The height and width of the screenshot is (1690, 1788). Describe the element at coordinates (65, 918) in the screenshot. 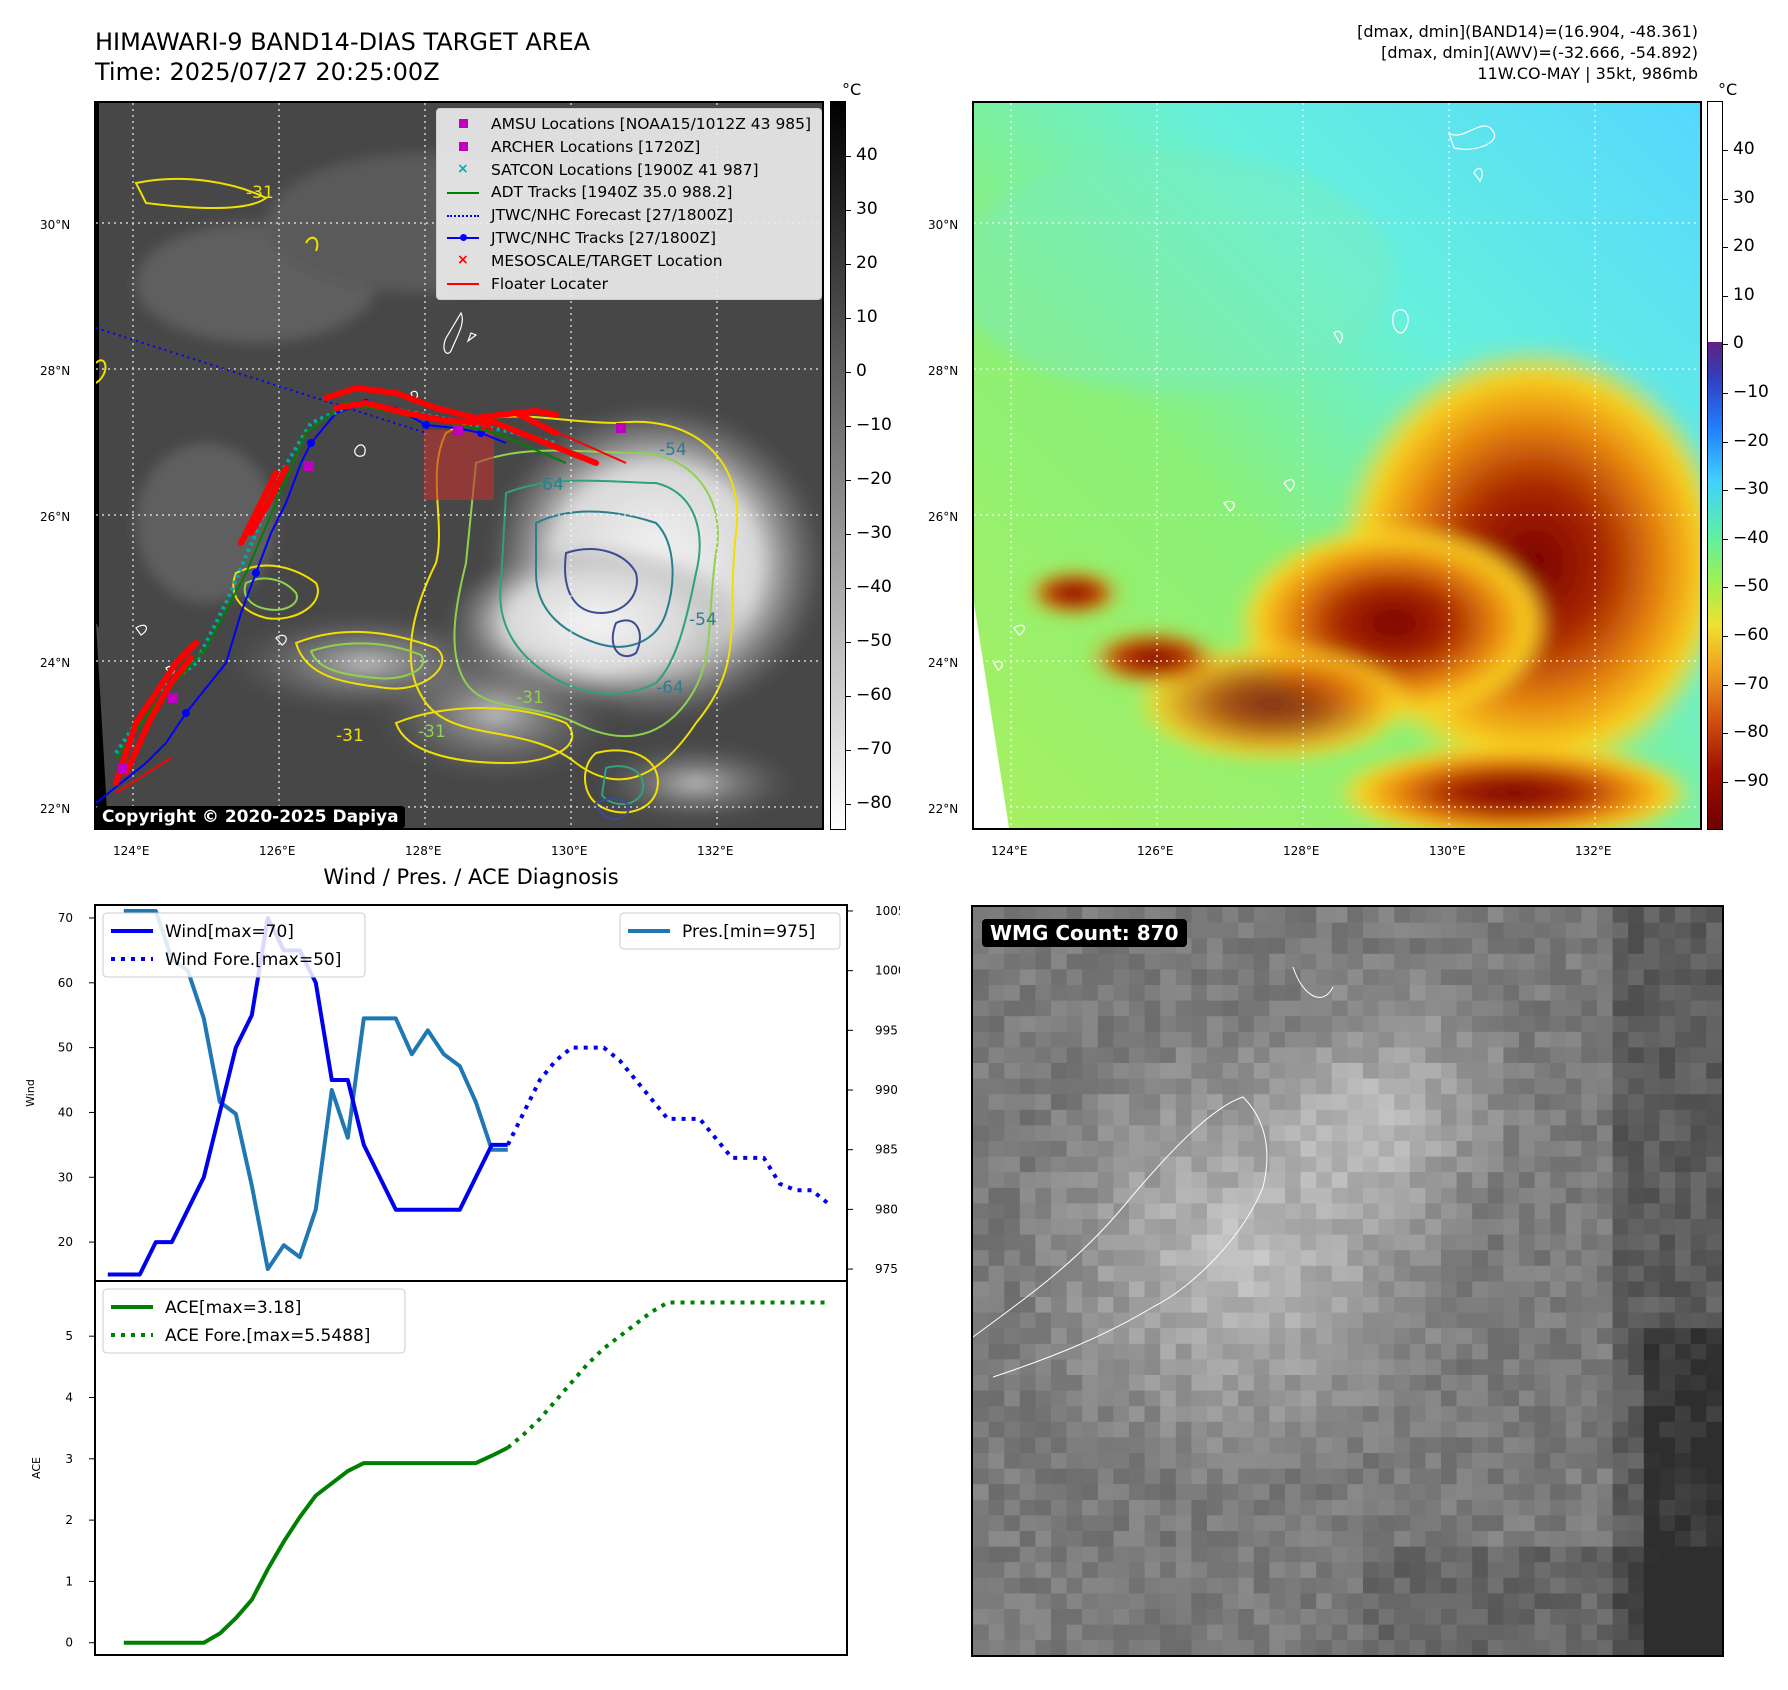

I see `wind-axis-tick-label: 70` at that location.